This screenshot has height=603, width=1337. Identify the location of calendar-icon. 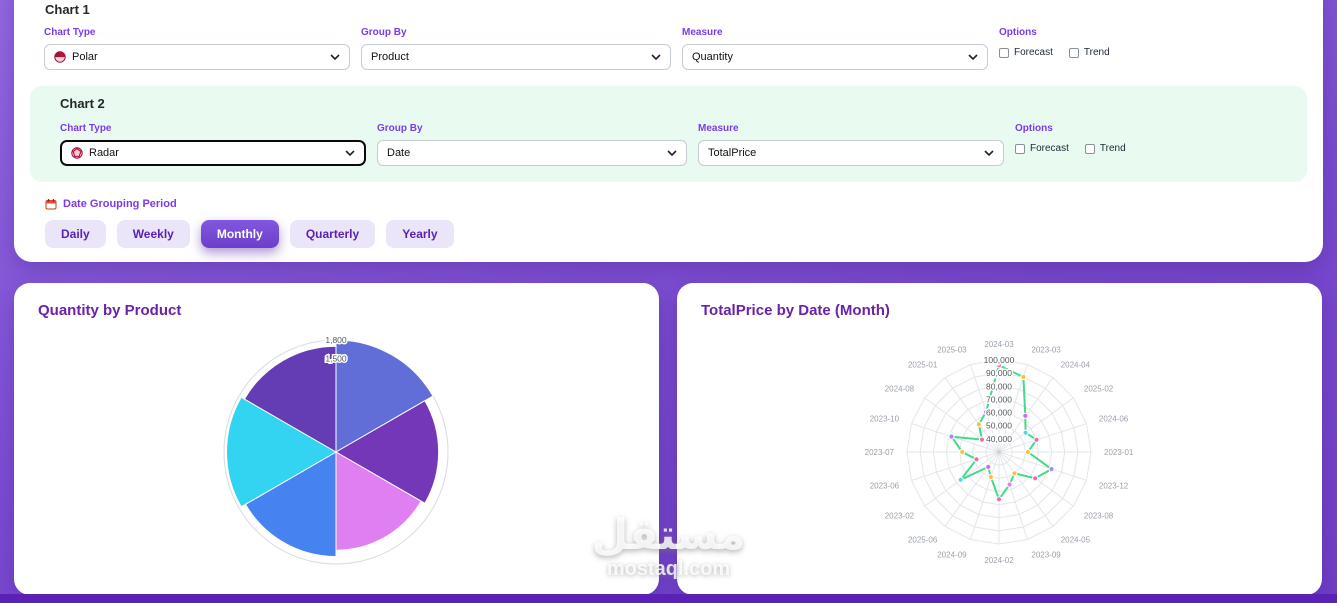
(51, 204).